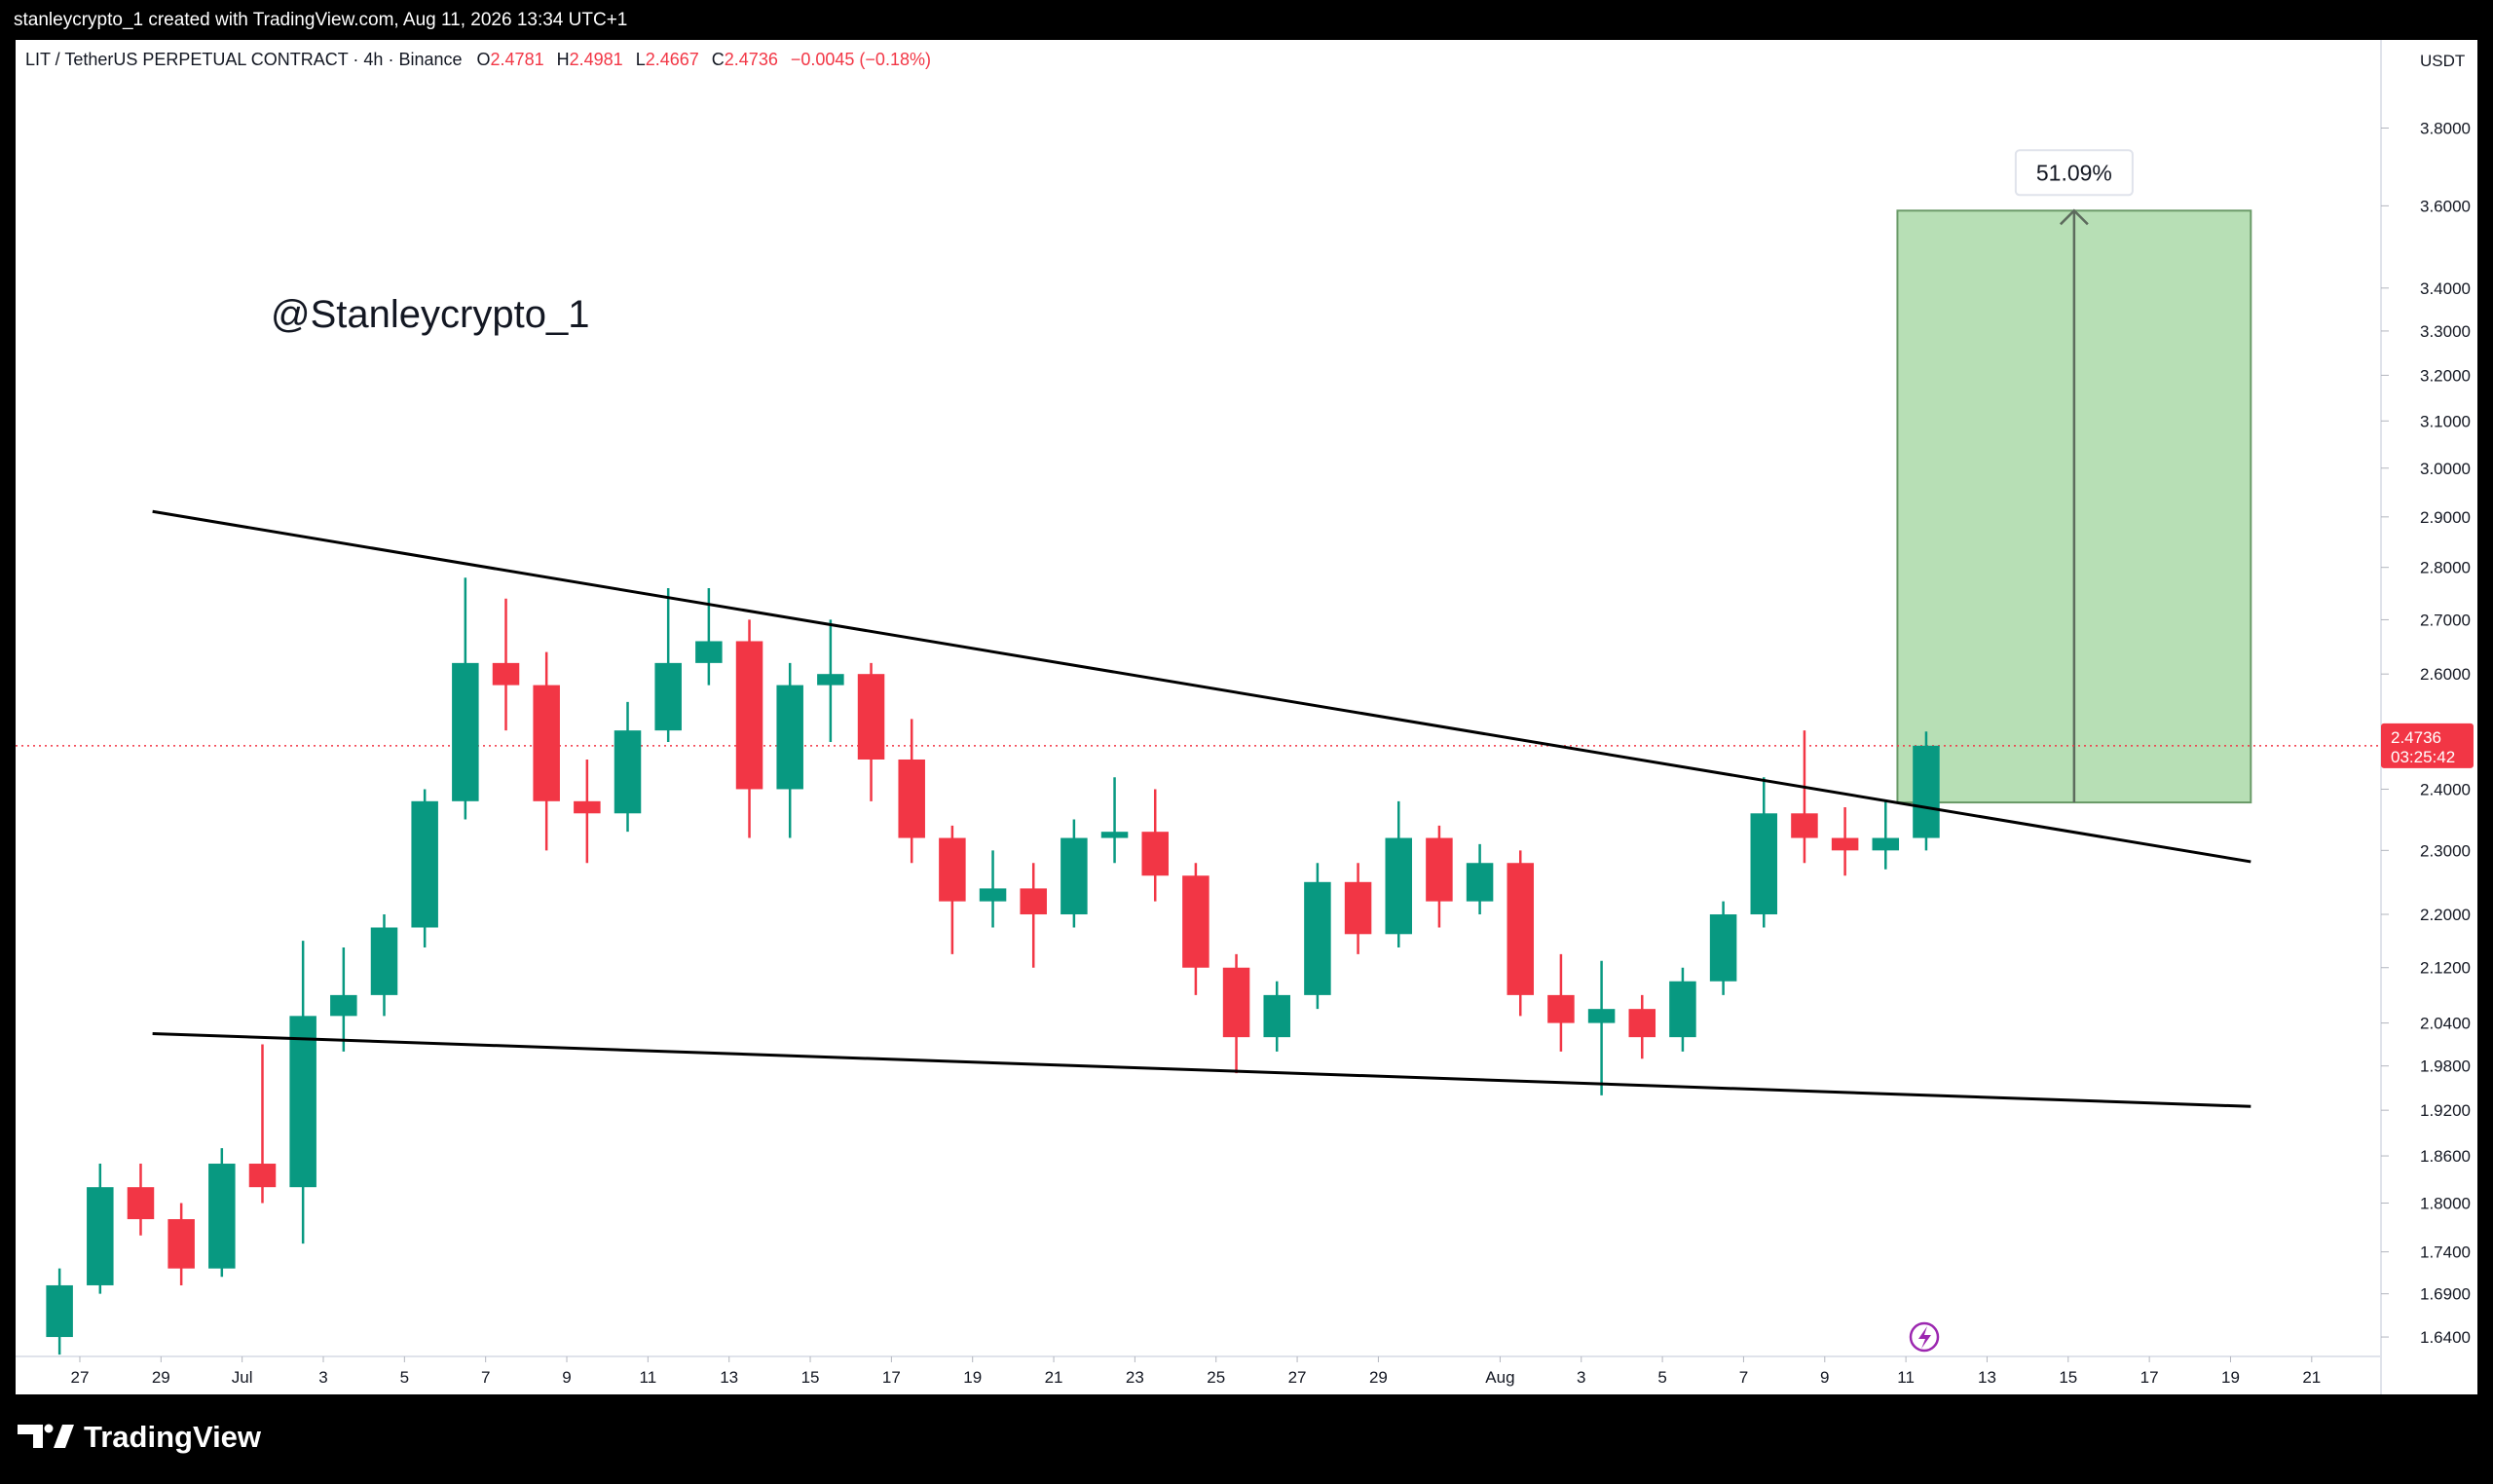  Describe the element at coordinates (2446, 375) in the screenshot. I see `y-tick-label: 3.2000` at that location.